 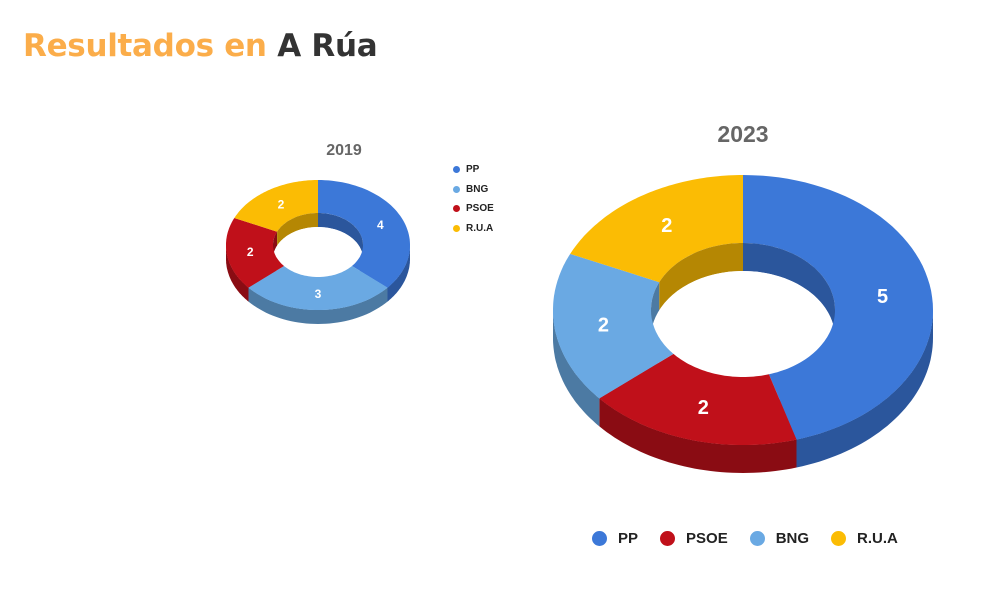 I want to click on chart-title-2019: 2019, so click(x=344, y=150).